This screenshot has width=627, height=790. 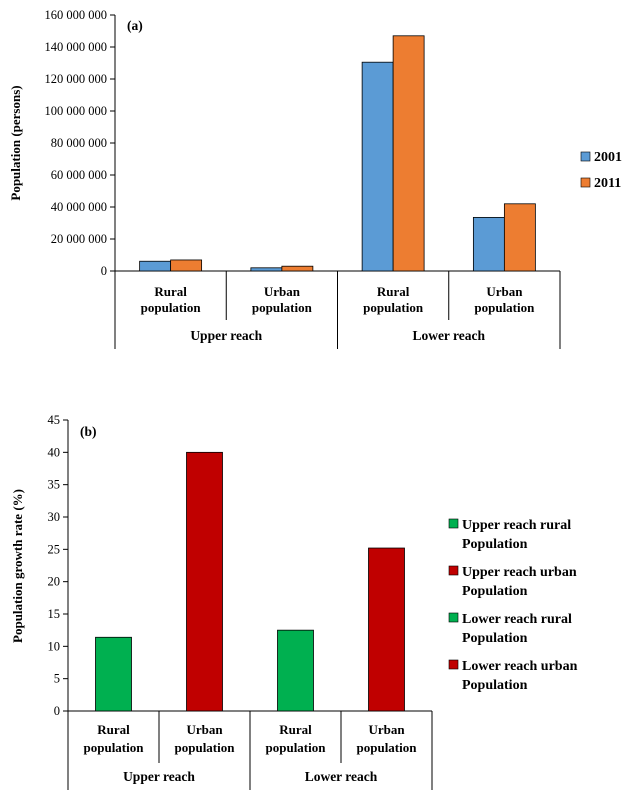 I want to click on y-tick-label: 30, so click(x=54, y=517).